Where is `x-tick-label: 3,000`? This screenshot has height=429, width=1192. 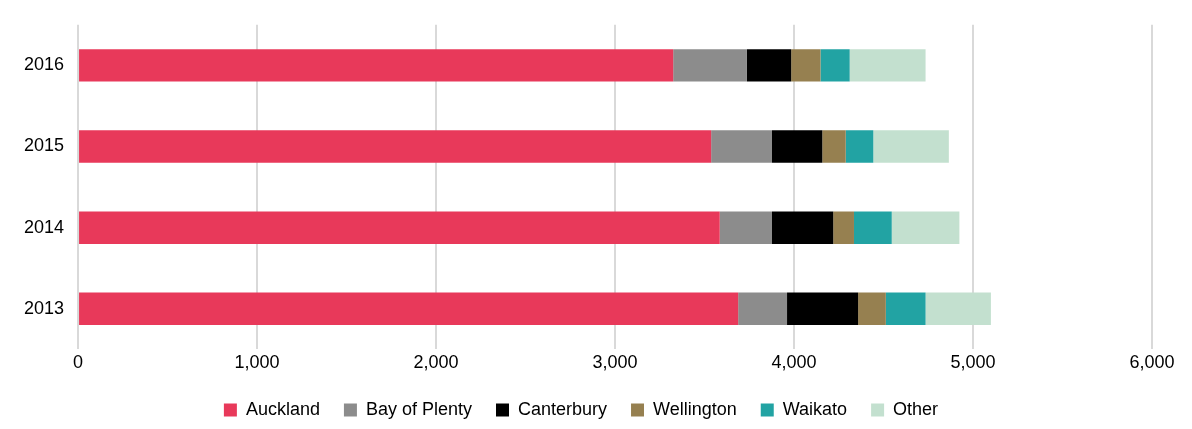
x-tick-label: 3,000 is located at coordinates (615, 362).